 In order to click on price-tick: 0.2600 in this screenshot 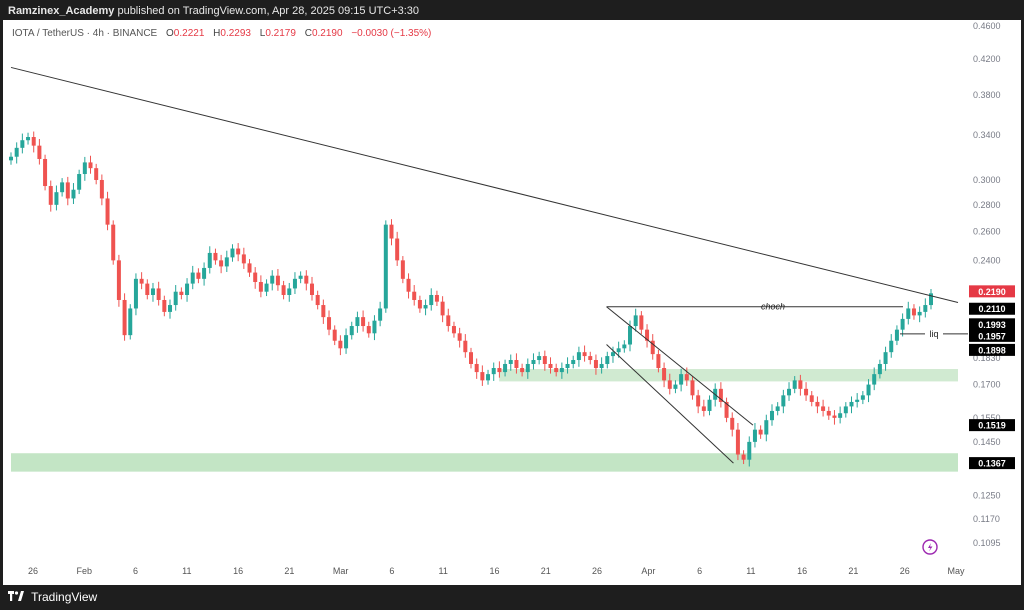, I will do `click(987, 232)`.